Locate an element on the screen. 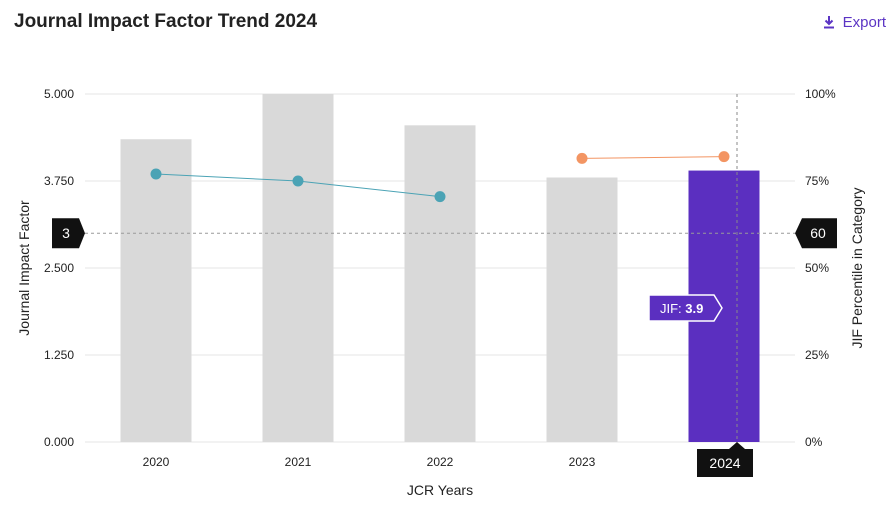  jif-tooltip: JIF: 3.9 is located at coordinates (685, 308).